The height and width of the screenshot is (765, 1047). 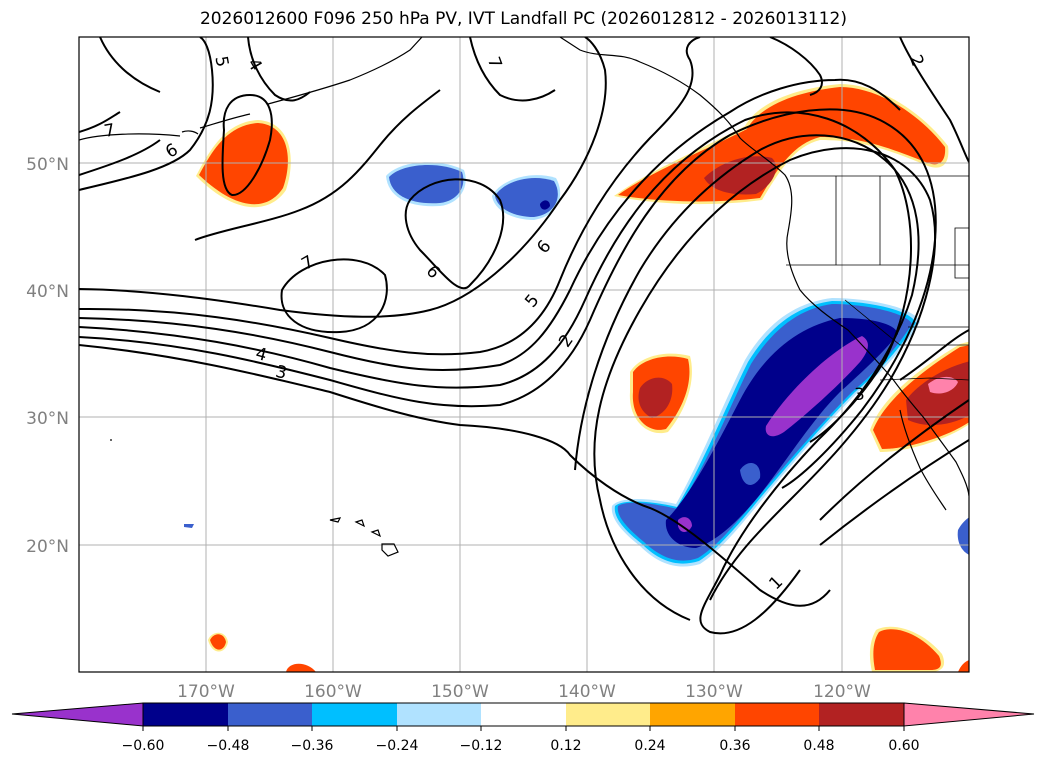 What do you see at coordinates (919, 396) in the screenshot?
I see `positive-anomaly-baja` at bounding box center [919, 396].